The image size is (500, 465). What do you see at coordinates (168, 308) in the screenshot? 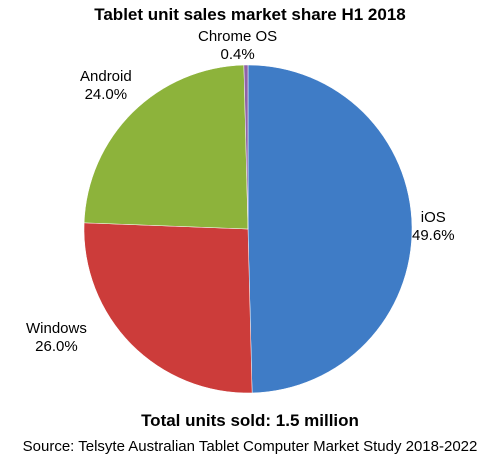
I see `pie-slice-windows` at bounding box center [168, 308].